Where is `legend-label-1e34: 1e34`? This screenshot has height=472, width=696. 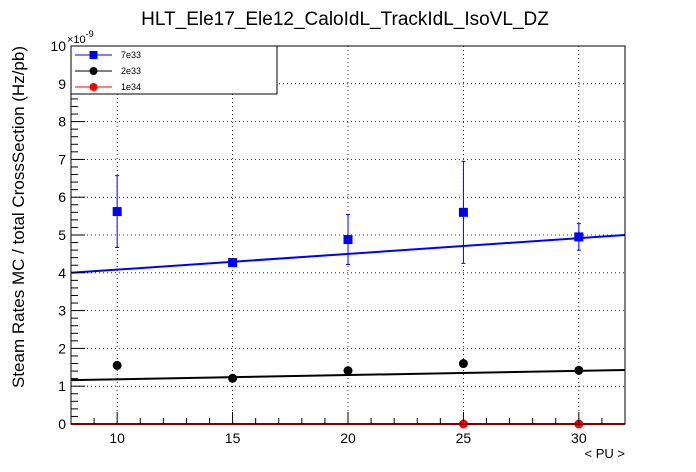 legend-label-1e34: 1e34 is located at coordinates (131, 87).